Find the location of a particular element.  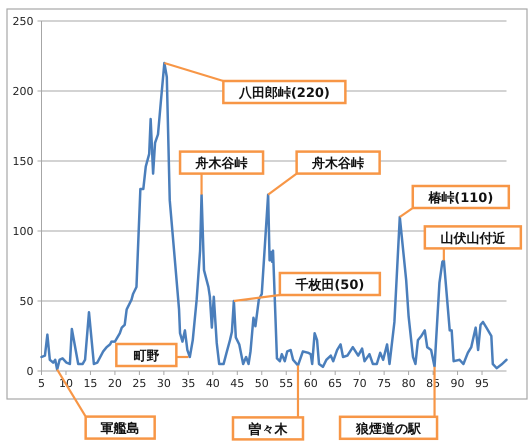

x-tick-label: 80 is located at coordinates (409, 383).